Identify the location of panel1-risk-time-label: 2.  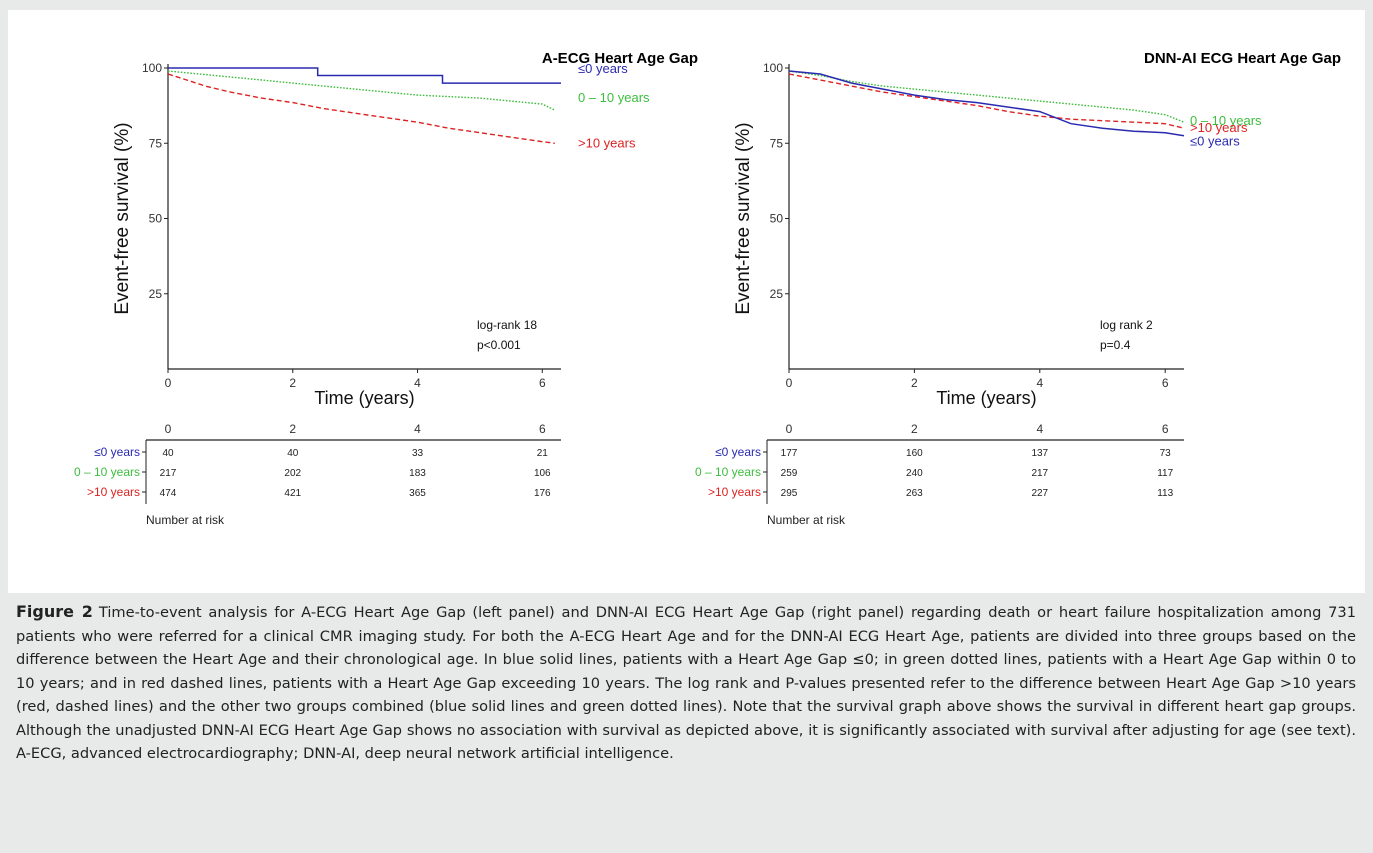
(292, 429).